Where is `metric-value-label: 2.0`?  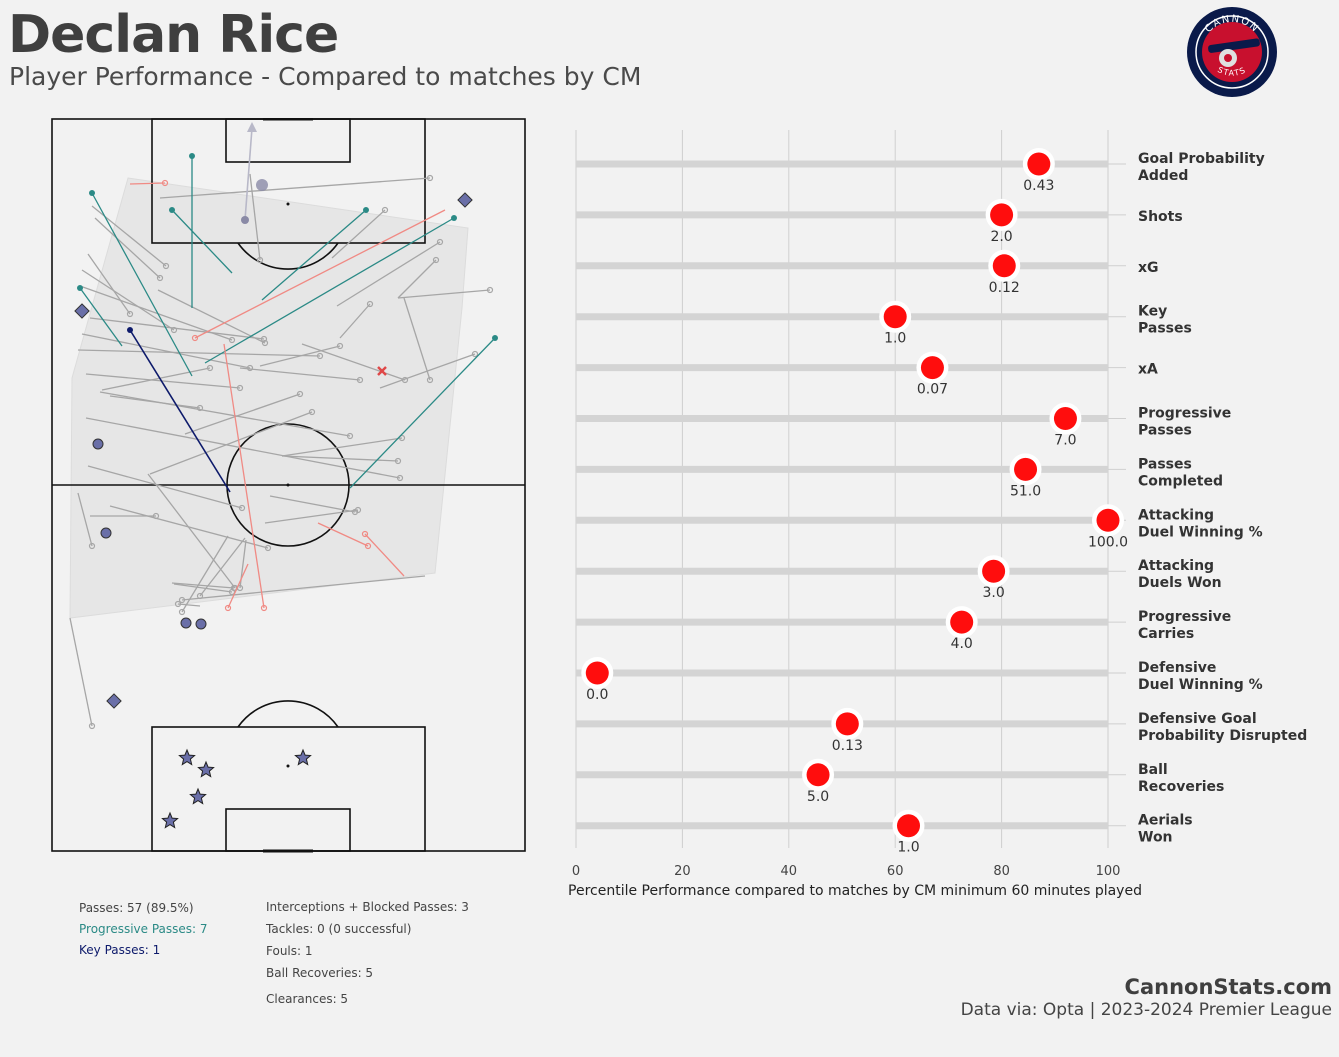
metric-value-label: 2.0 is located at coordinates (1001, 237).